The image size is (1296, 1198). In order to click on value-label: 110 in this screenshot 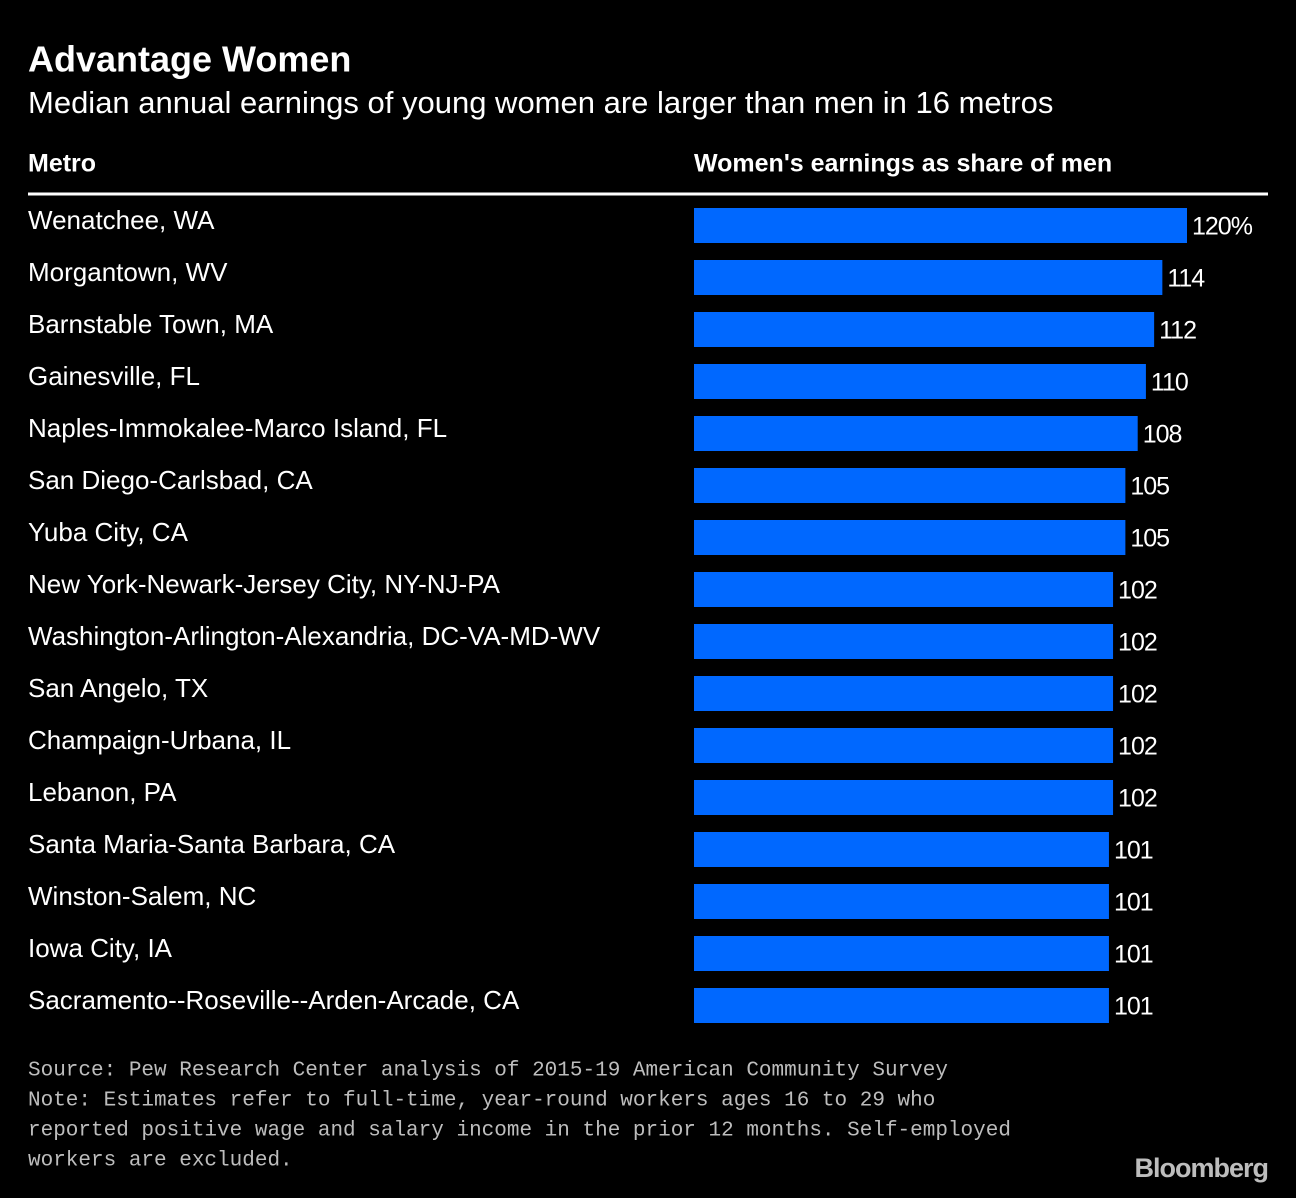, I will do `click(1169, 383)`.